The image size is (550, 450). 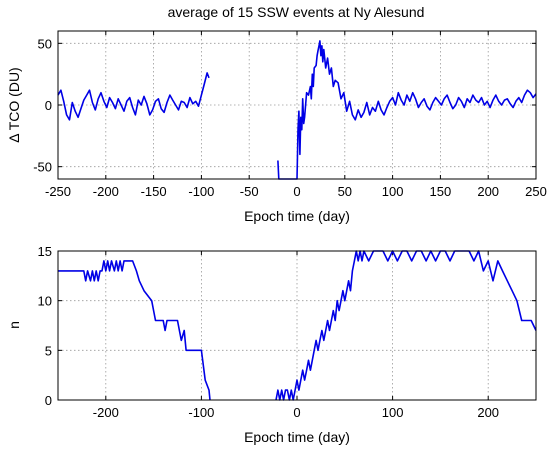 What do you see at coordinates (154, 191) in the screenshot?
I see `x-tick-label: -150` at bounding box center [154, 191].